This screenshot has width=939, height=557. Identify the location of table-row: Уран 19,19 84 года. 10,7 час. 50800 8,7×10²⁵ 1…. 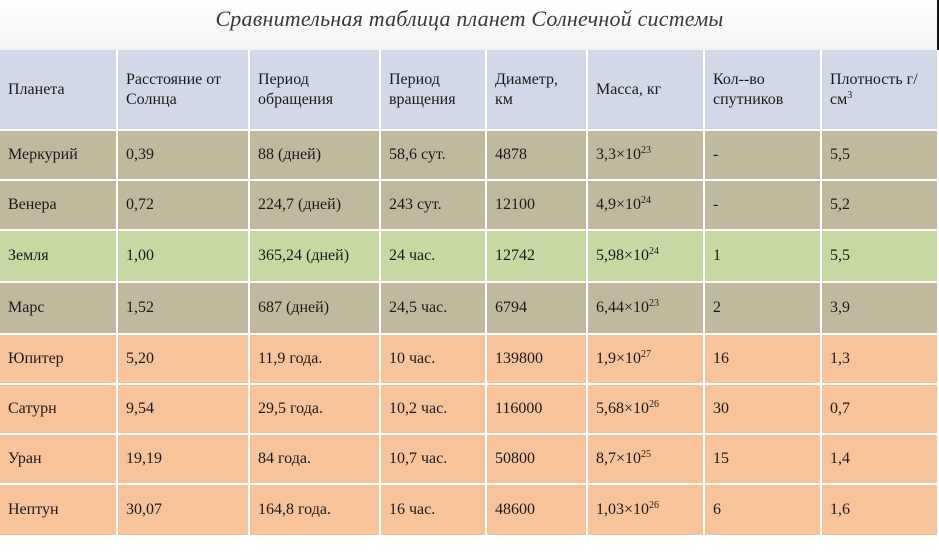
(469, 459).